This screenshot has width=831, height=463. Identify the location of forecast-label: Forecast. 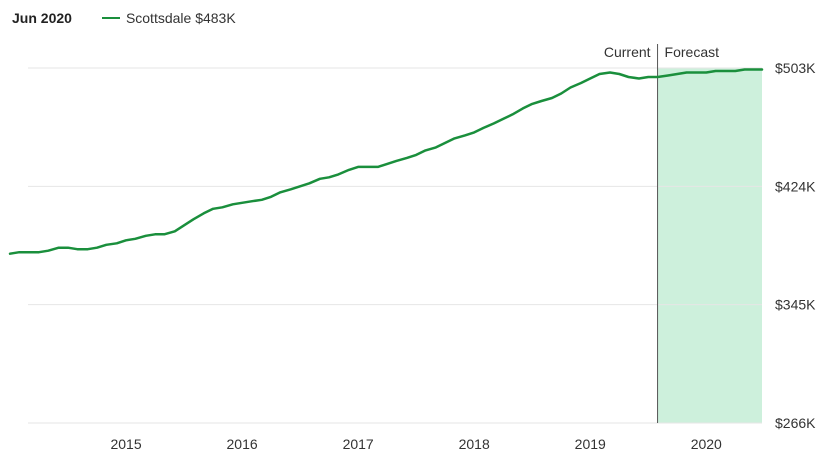
(692, 52).